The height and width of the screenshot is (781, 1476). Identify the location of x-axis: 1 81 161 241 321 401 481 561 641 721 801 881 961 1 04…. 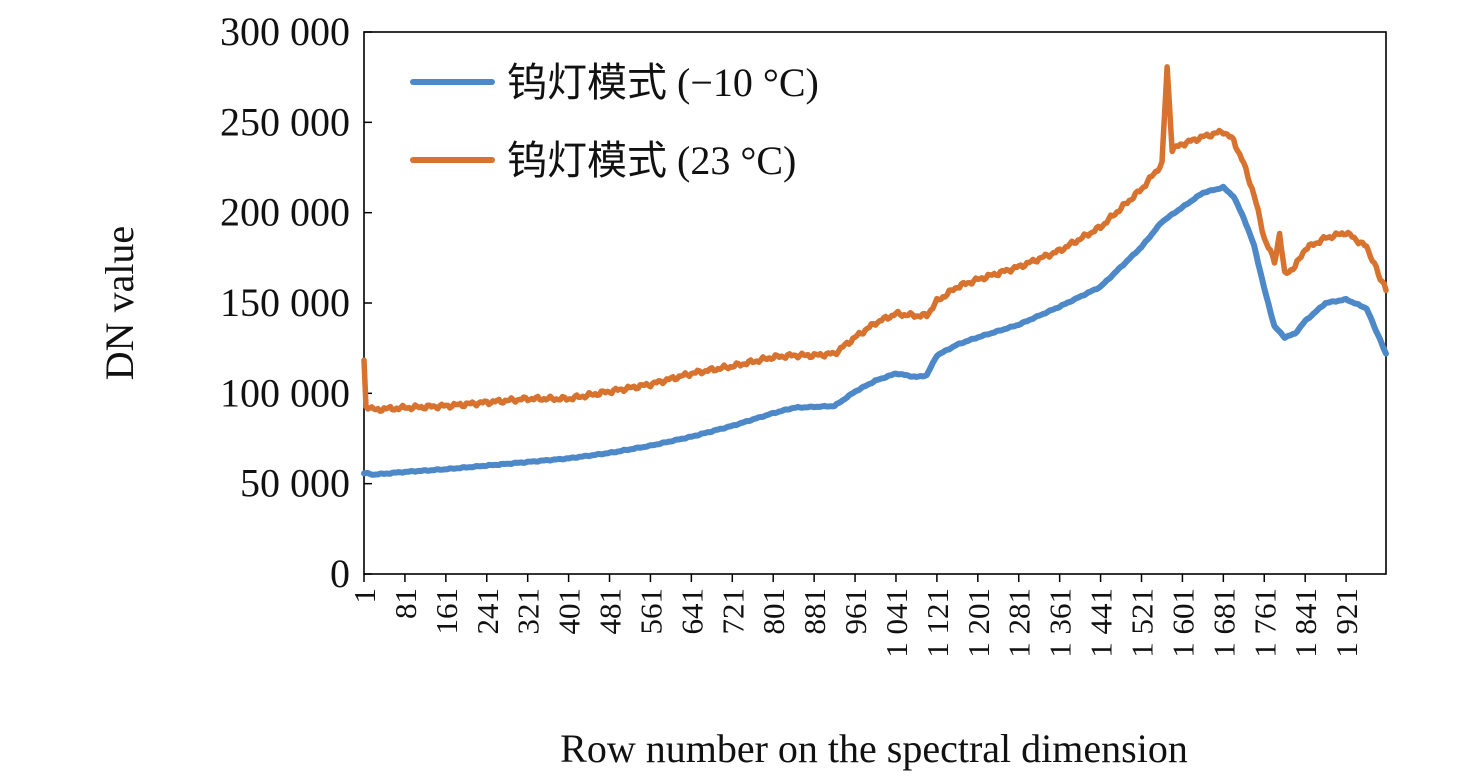
(855, 616).